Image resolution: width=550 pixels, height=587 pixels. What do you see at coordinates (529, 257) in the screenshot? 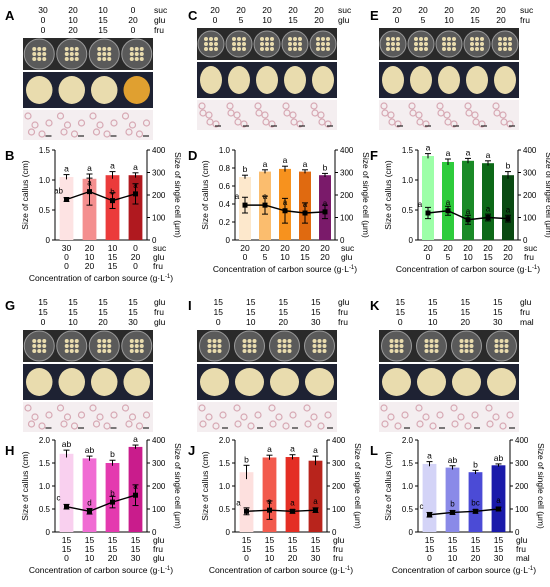
I see `x-row-name: fru` at bounding box center [529, 257].